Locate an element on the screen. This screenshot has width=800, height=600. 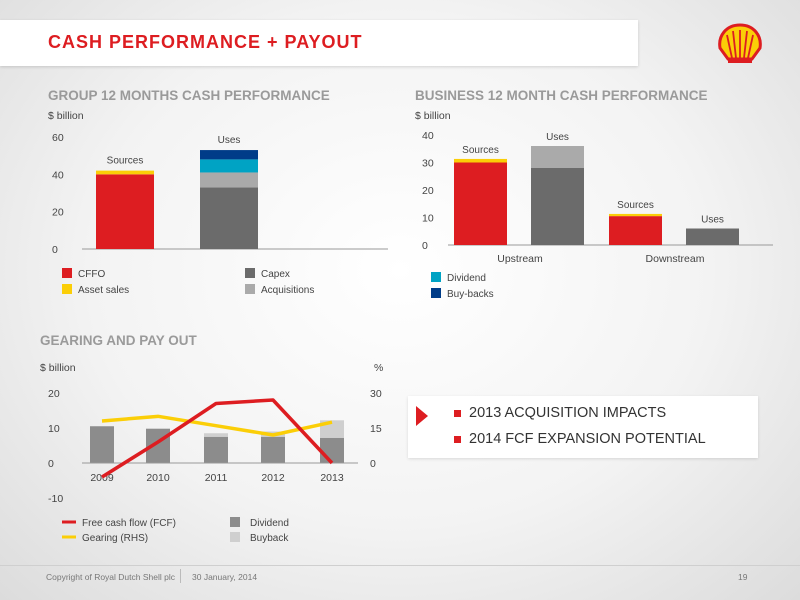
legend-label: Acquisitions is located at coordinates (287, 290).